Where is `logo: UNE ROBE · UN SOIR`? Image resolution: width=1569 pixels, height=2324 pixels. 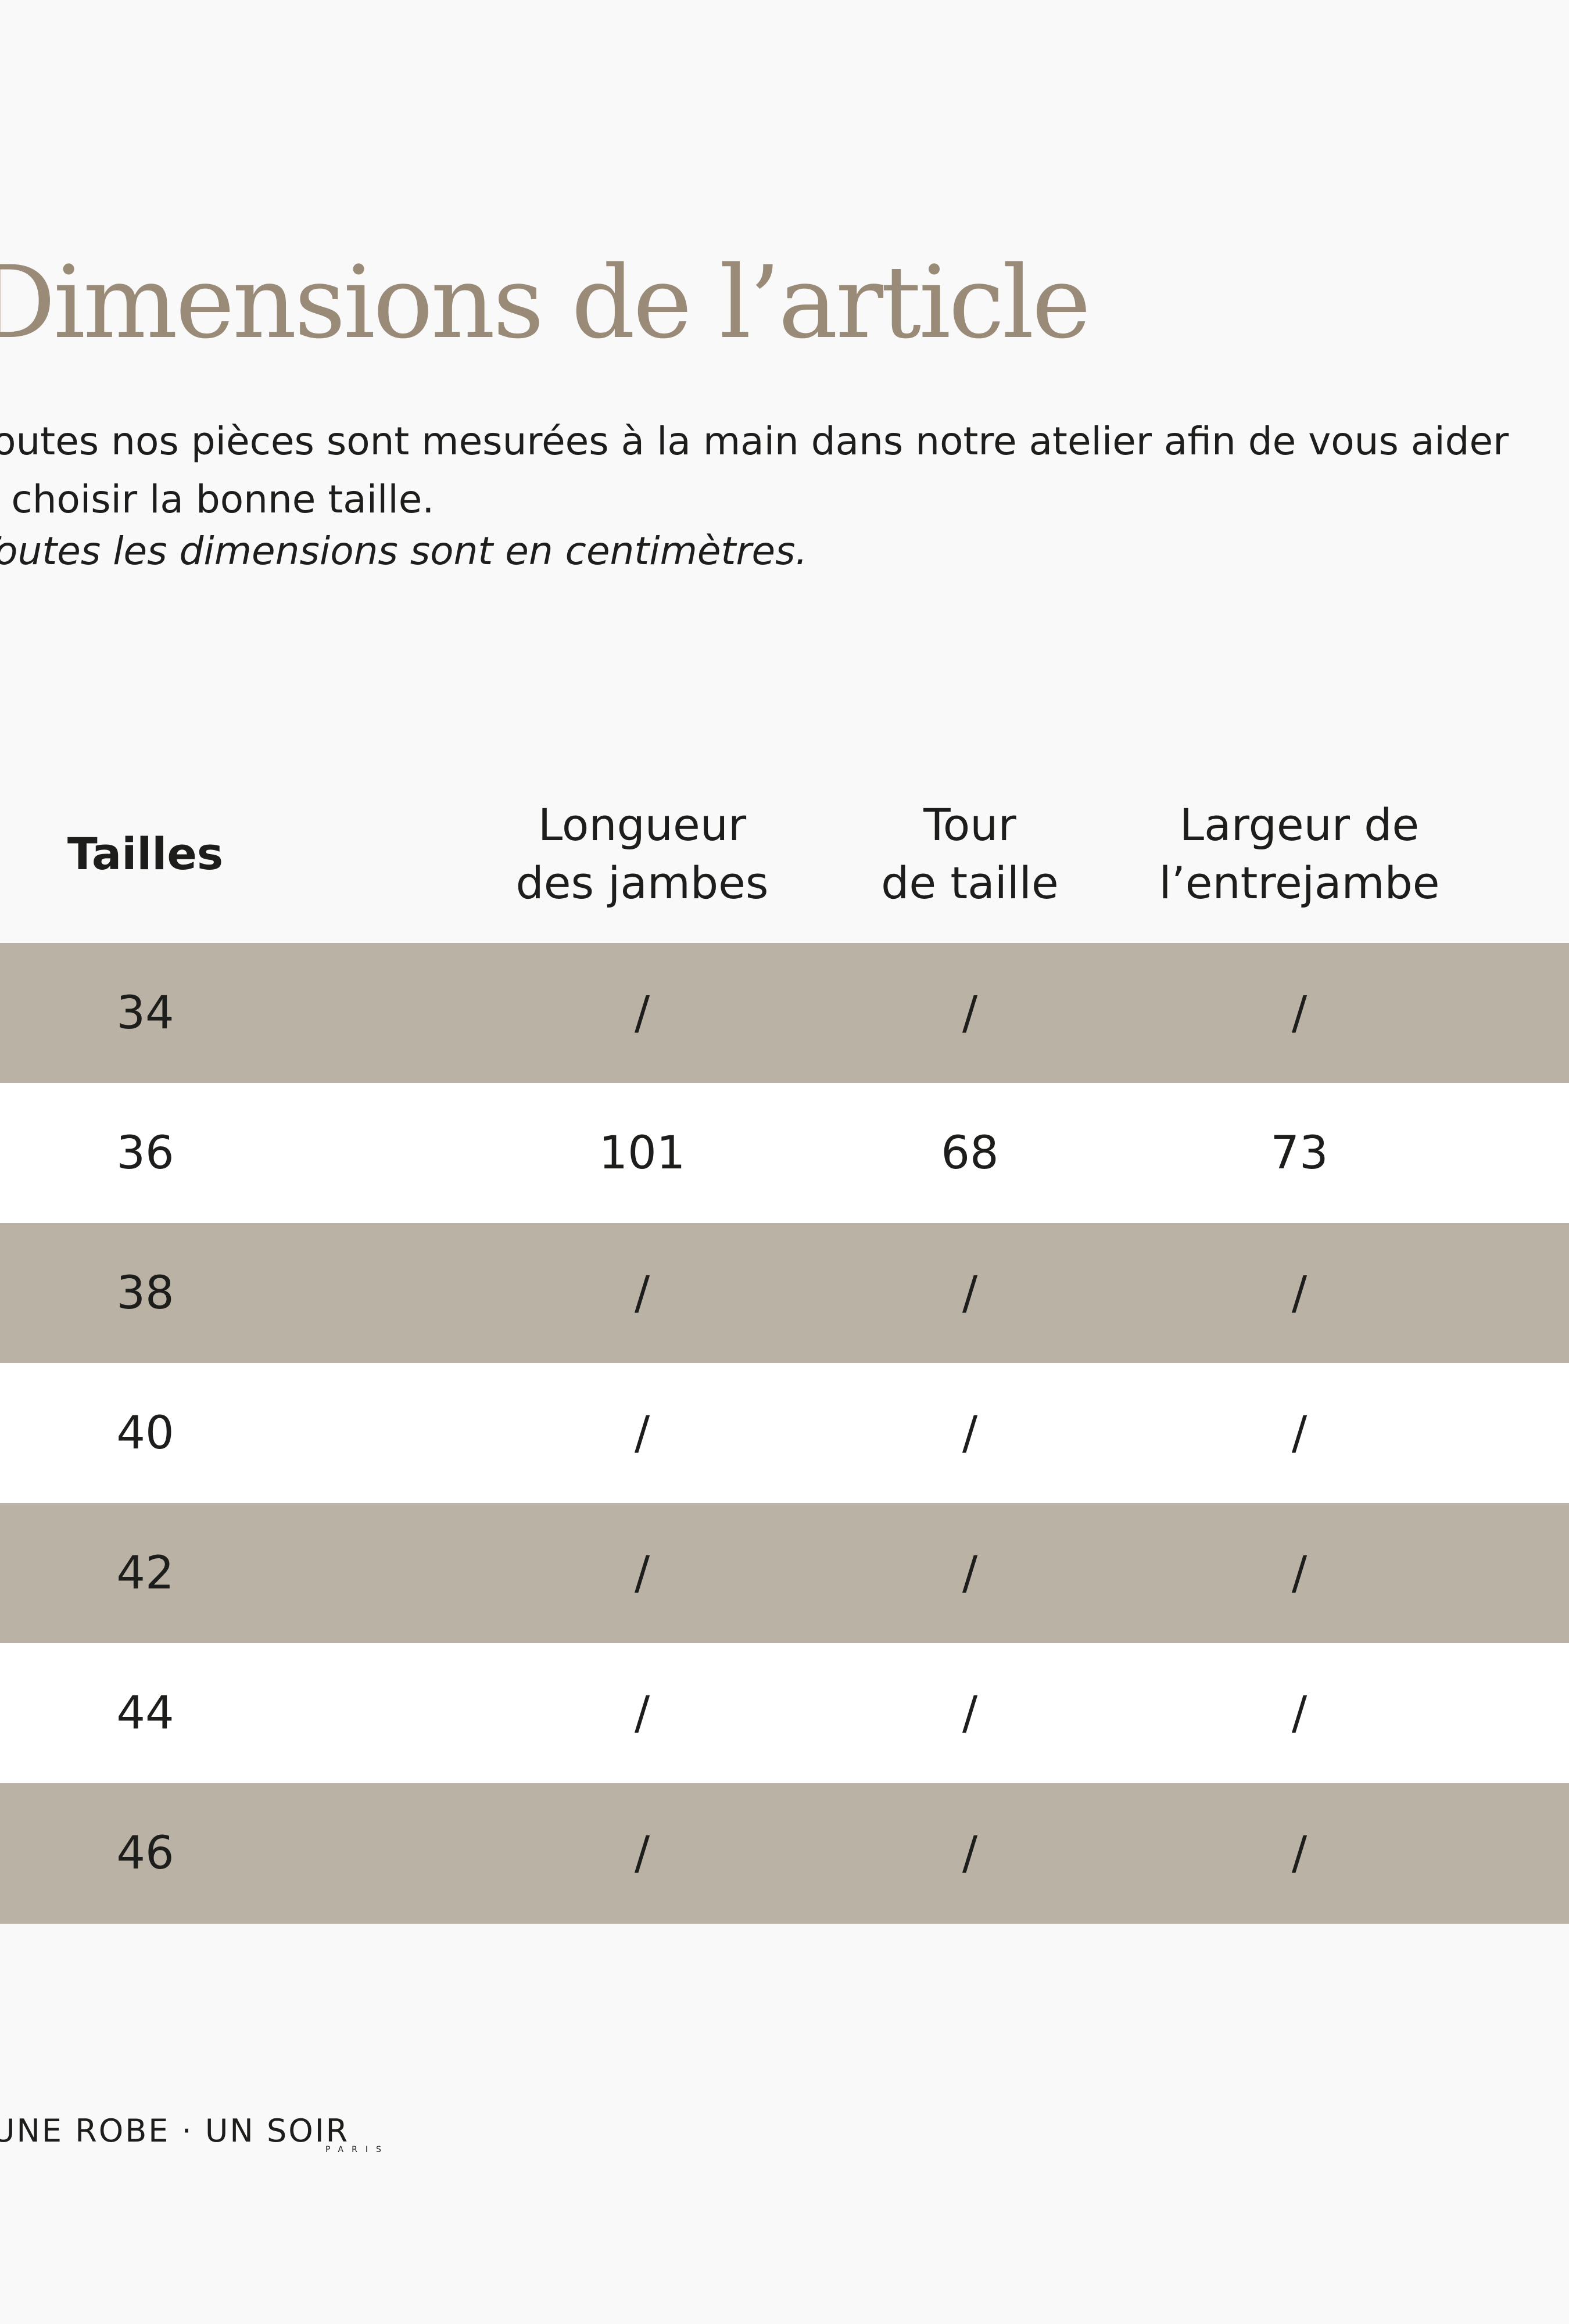
logo: UNE ROBE · UN SOIR is located at coordinates (175, 2131).